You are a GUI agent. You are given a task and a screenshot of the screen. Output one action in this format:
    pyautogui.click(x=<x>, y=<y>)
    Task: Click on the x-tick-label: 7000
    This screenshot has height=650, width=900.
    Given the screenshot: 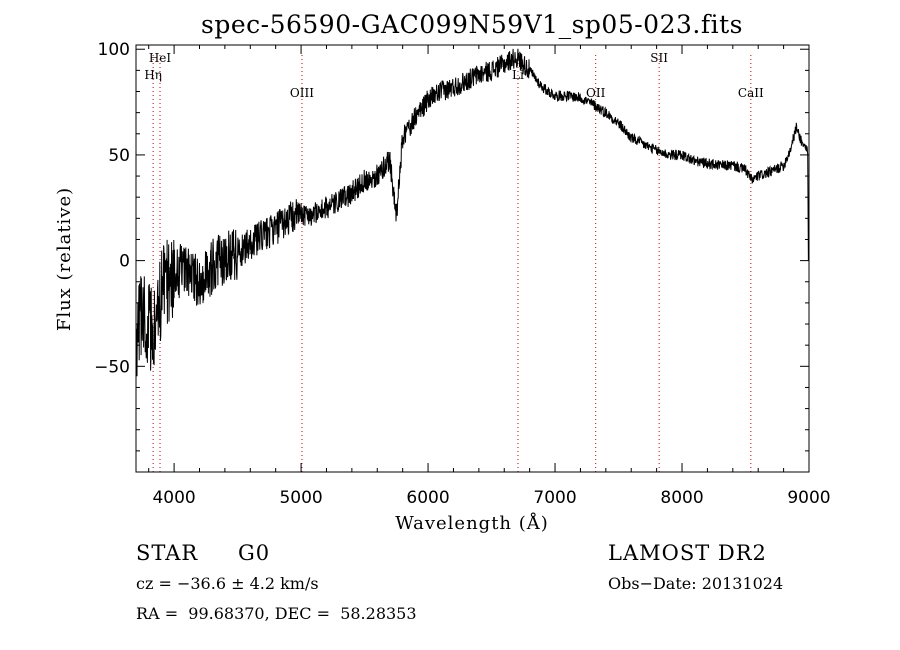 What is the action you would take?
    pyautogui.click(x=554, y=498)
    